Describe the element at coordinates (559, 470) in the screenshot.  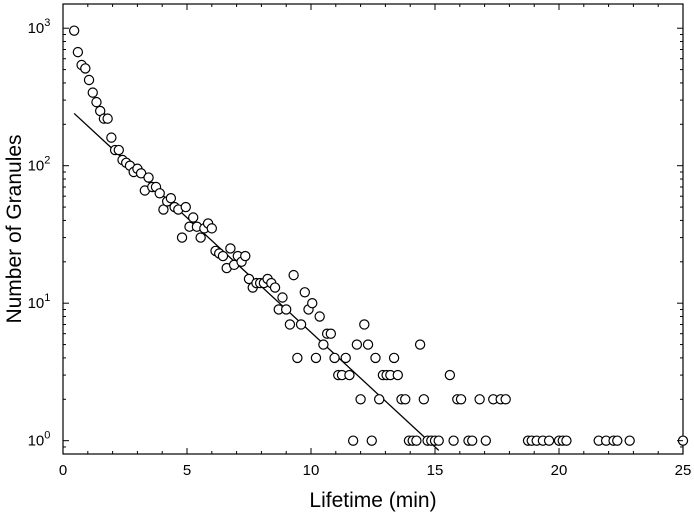
I see `x-tick-label: 20` at that location.